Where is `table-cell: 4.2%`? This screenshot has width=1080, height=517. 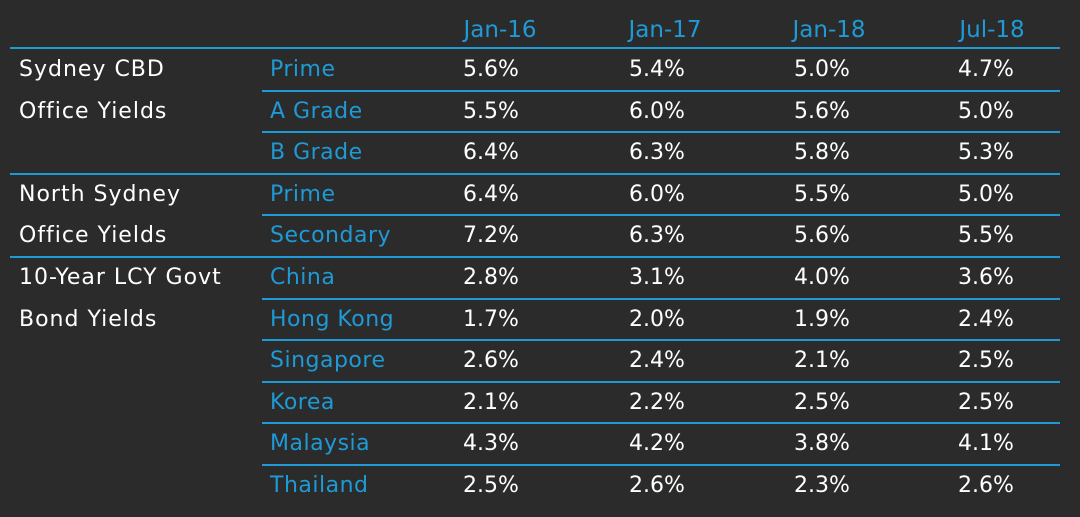
table-cell: 4.2% is located at coordinates (657, 444).